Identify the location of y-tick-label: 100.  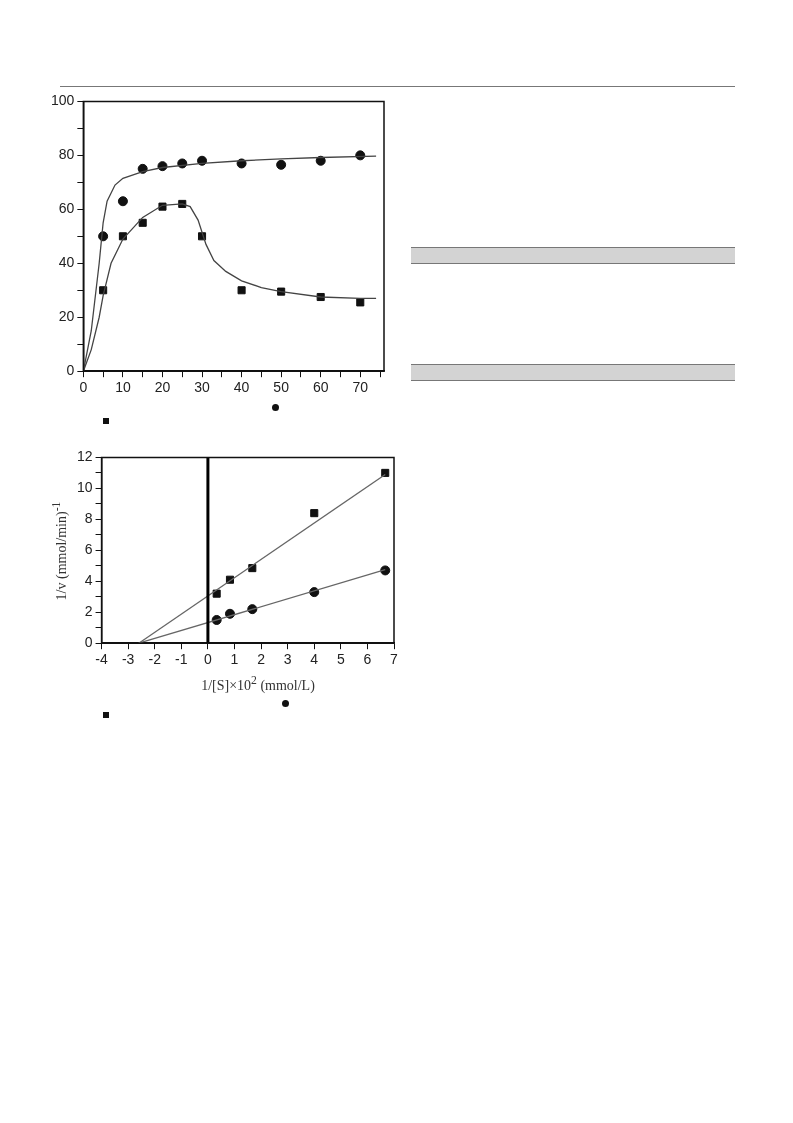
(63, 100).